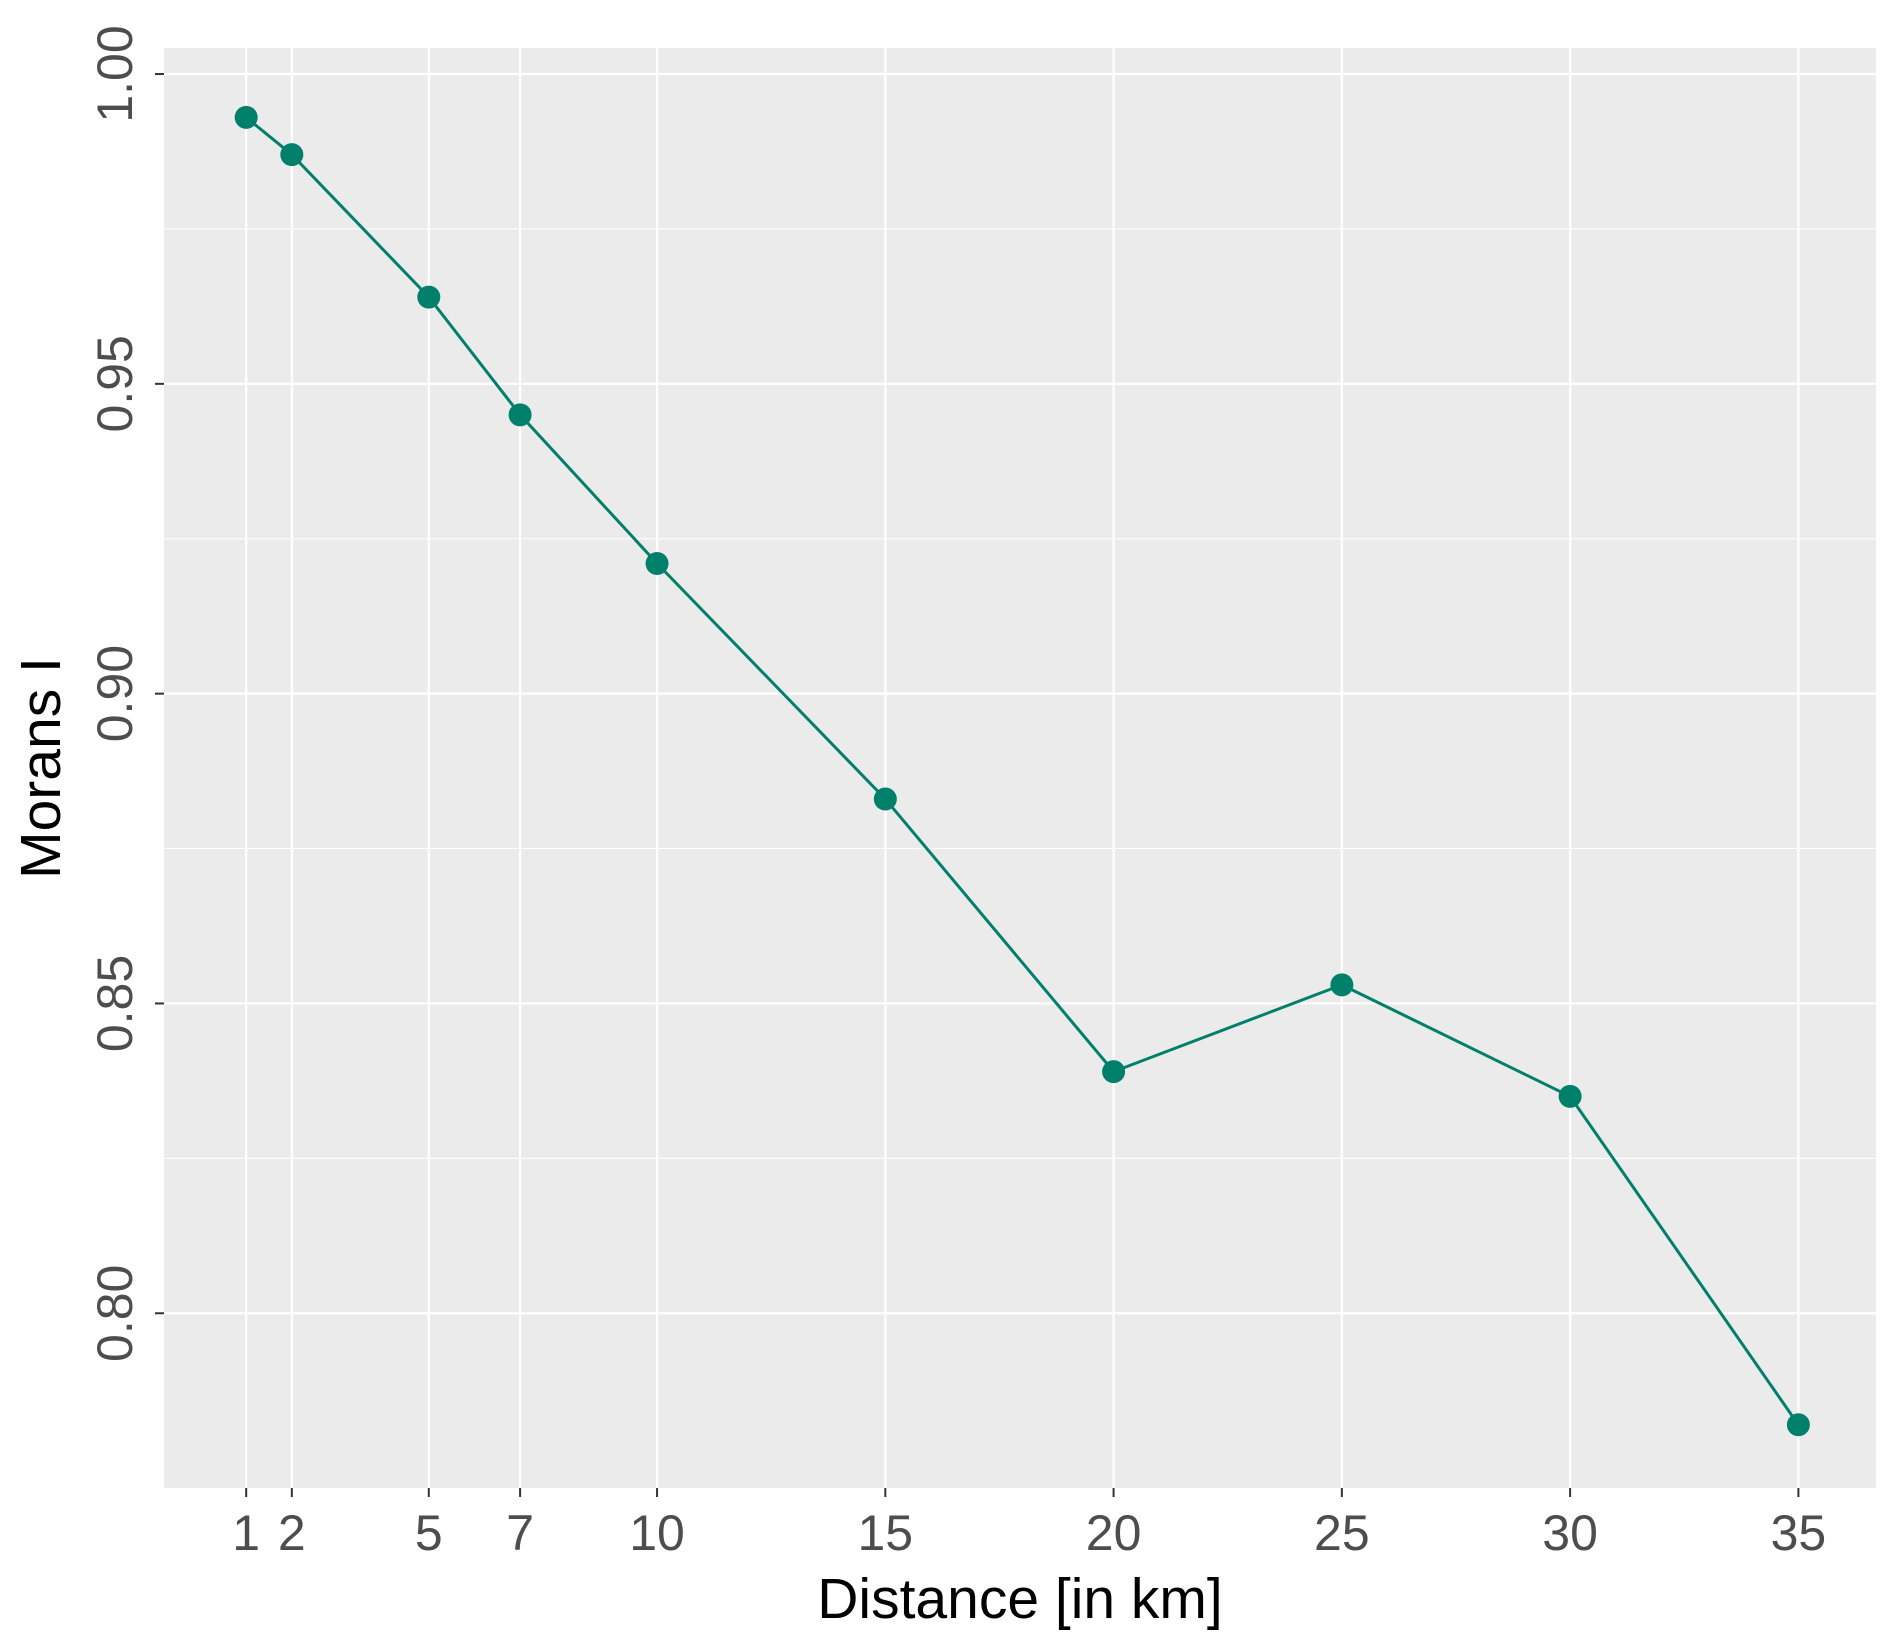  What do you see at coordinates (1114, 1533) in the screenshot?
I see `x-tick-label: 20` at bounding box center [1114, 1533].